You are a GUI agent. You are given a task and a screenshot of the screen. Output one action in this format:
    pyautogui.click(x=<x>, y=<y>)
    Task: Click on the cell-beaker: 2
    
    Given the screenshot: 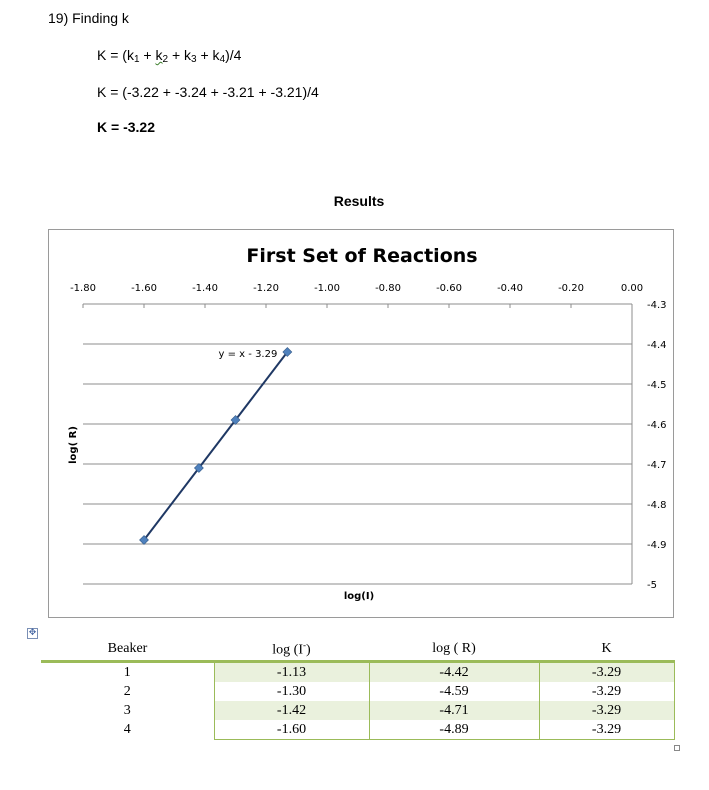 What is the action you would take?
    pyautogui.click(x=127, y=691)
    